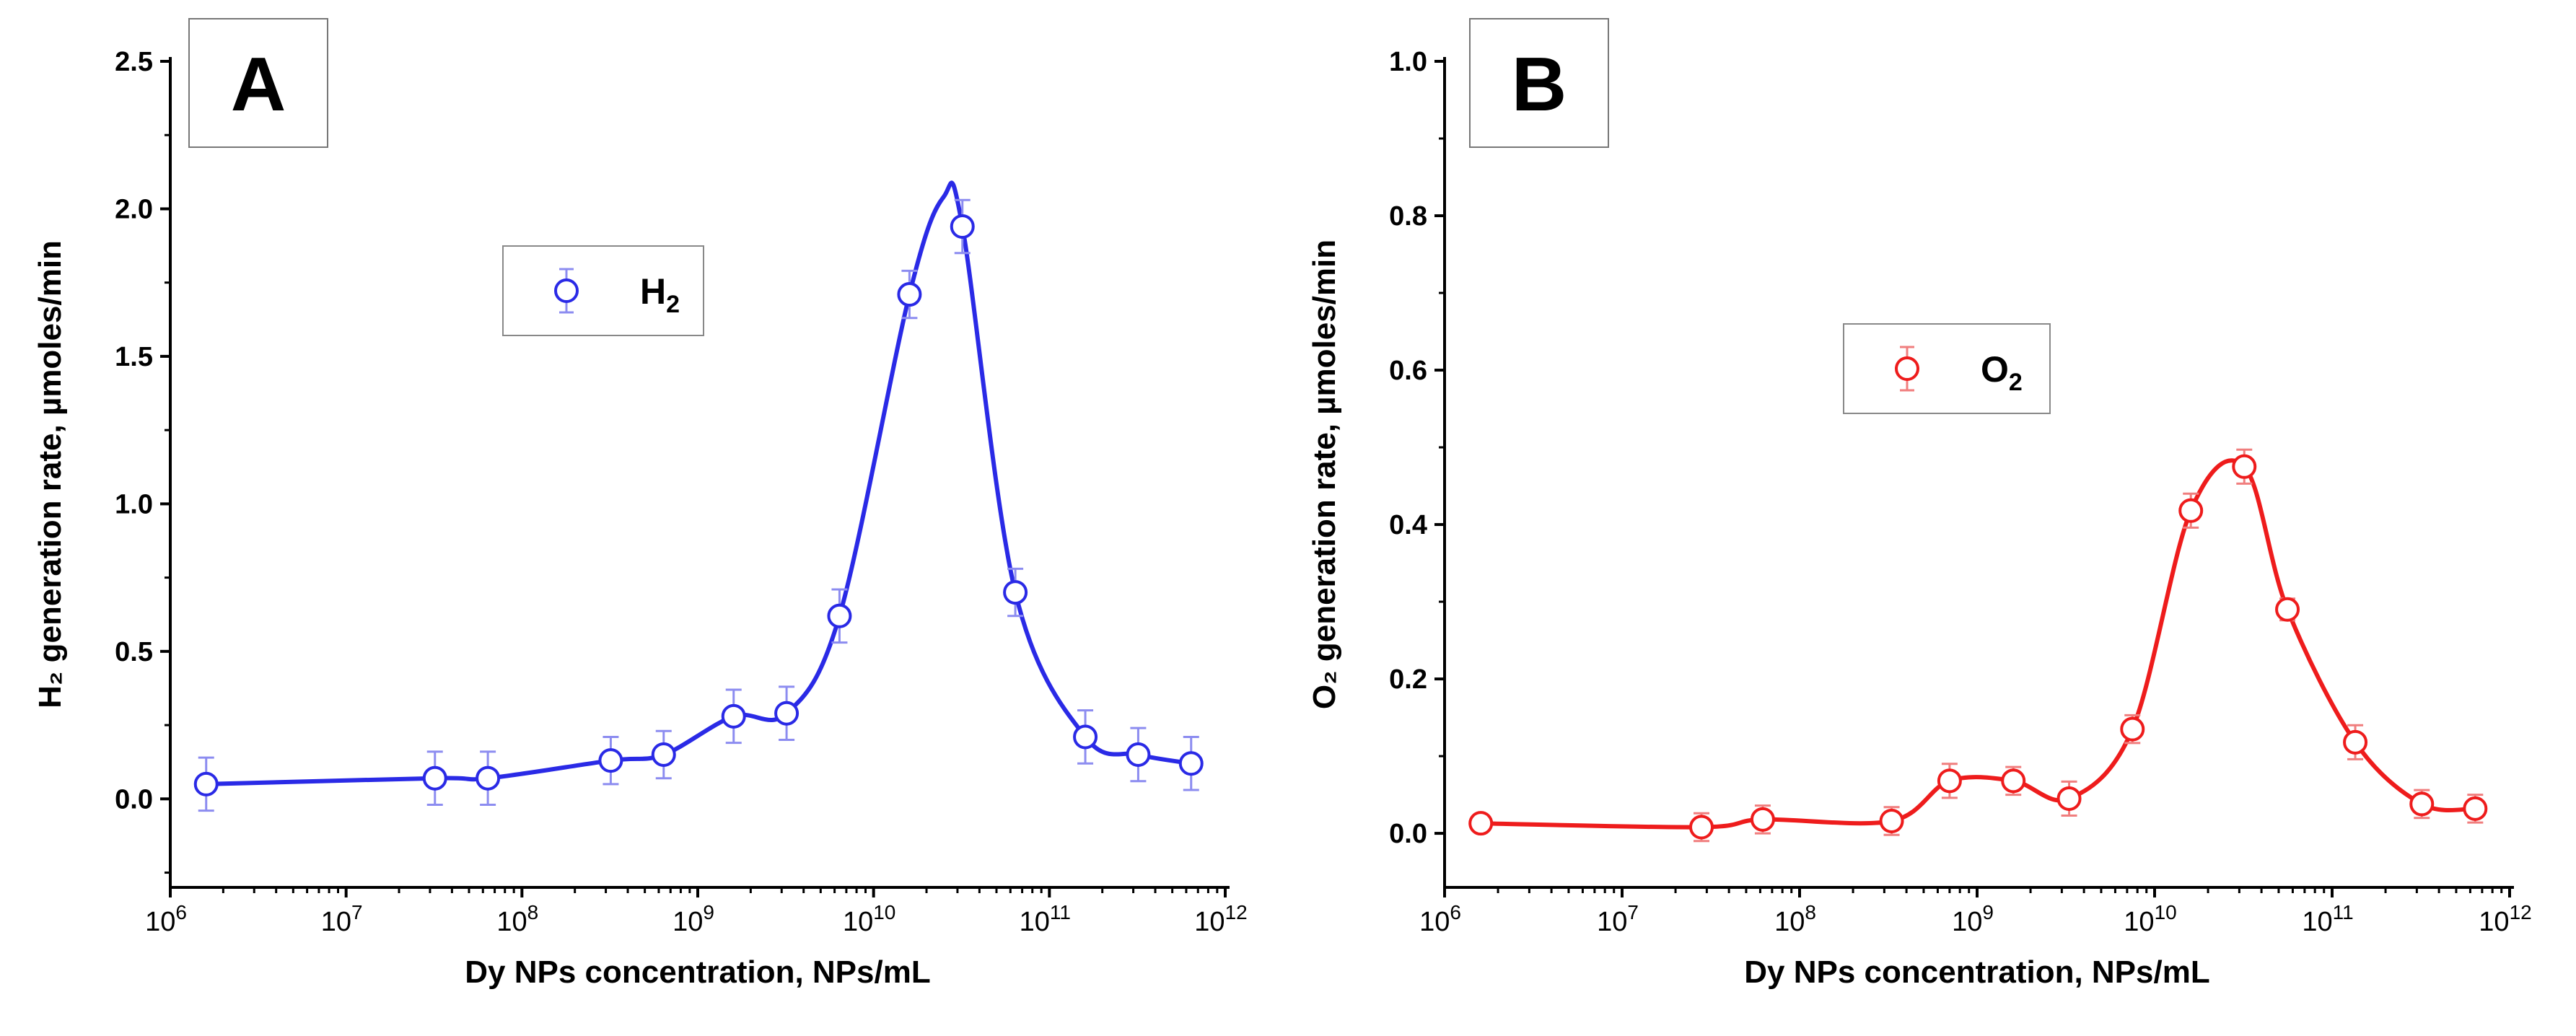 The width and height of the screenshot is (2576, 1036). I want to click on x-tick-label: 10⁹, so click(1973, 919).